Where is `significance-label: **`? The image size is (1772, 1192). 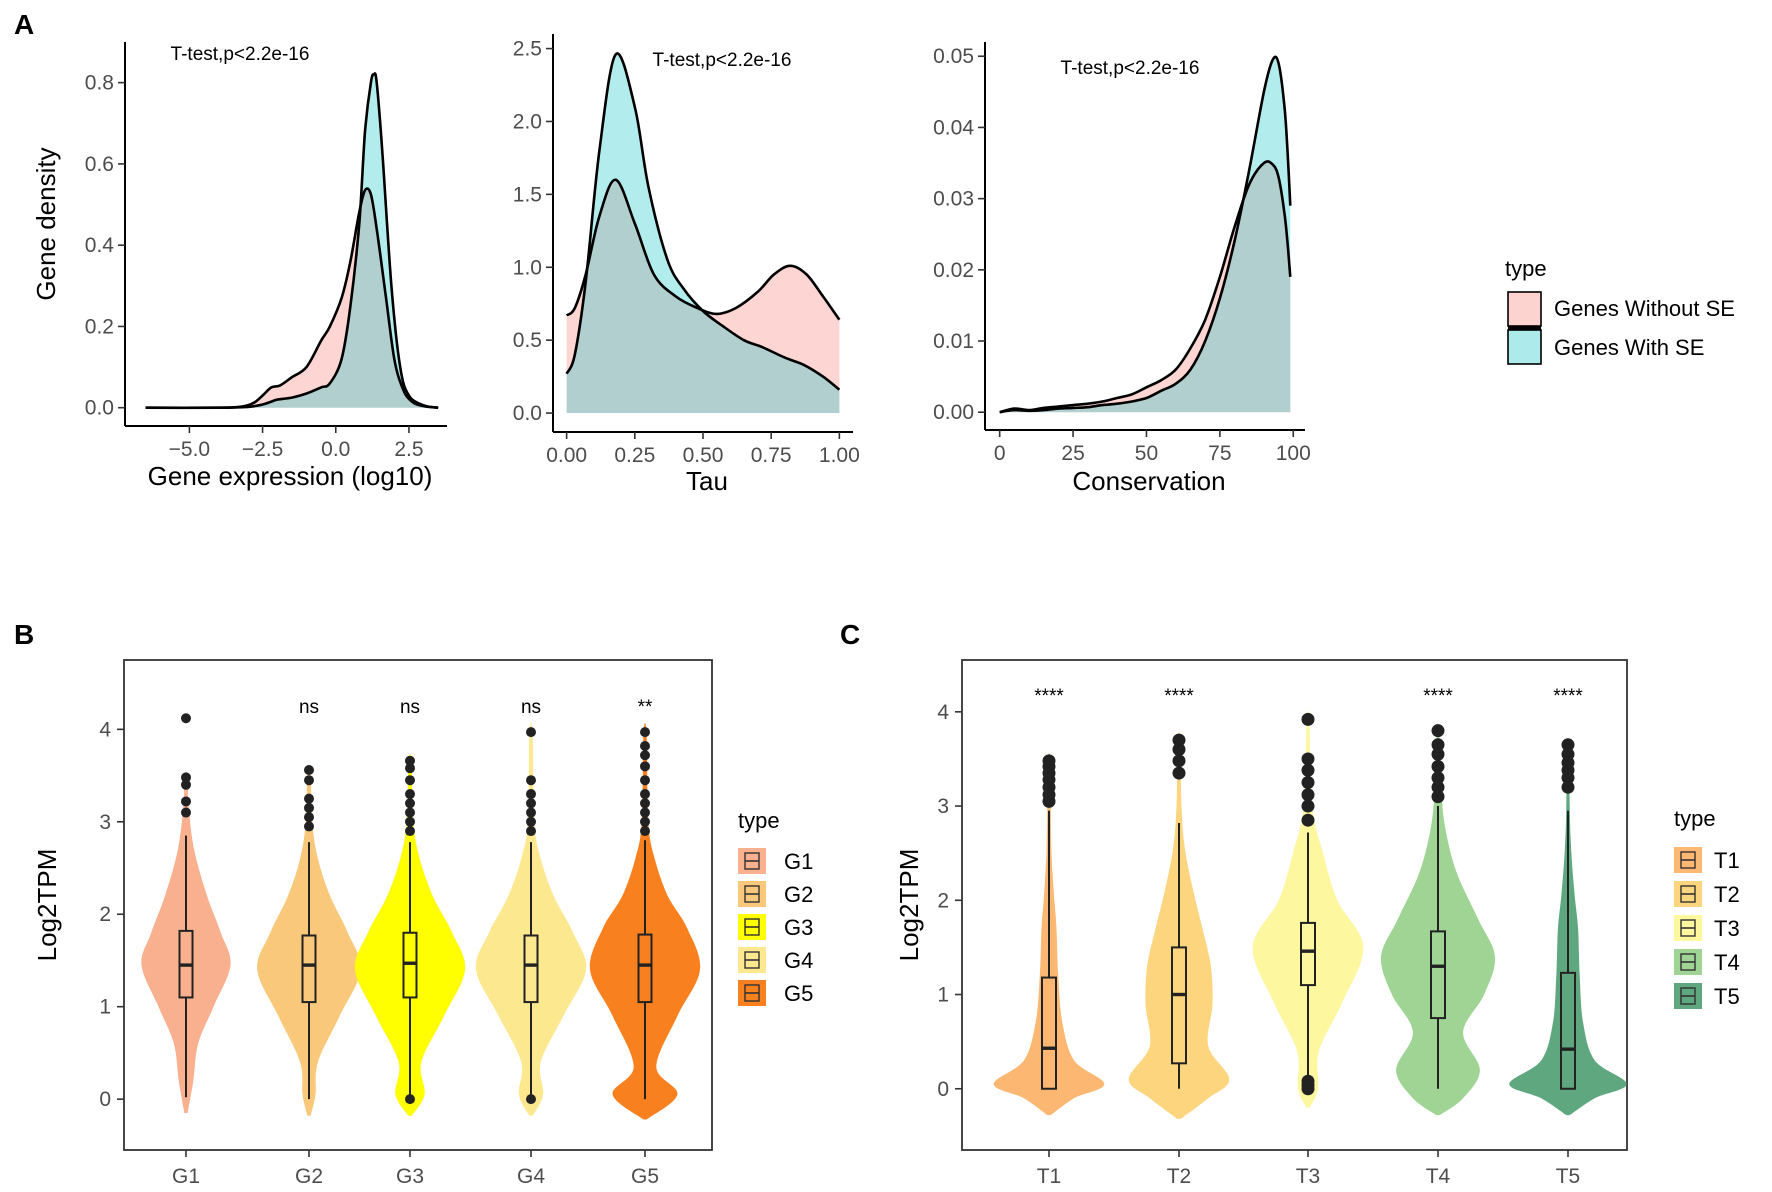
significance-label: ** is located at coordinates (645, 707).